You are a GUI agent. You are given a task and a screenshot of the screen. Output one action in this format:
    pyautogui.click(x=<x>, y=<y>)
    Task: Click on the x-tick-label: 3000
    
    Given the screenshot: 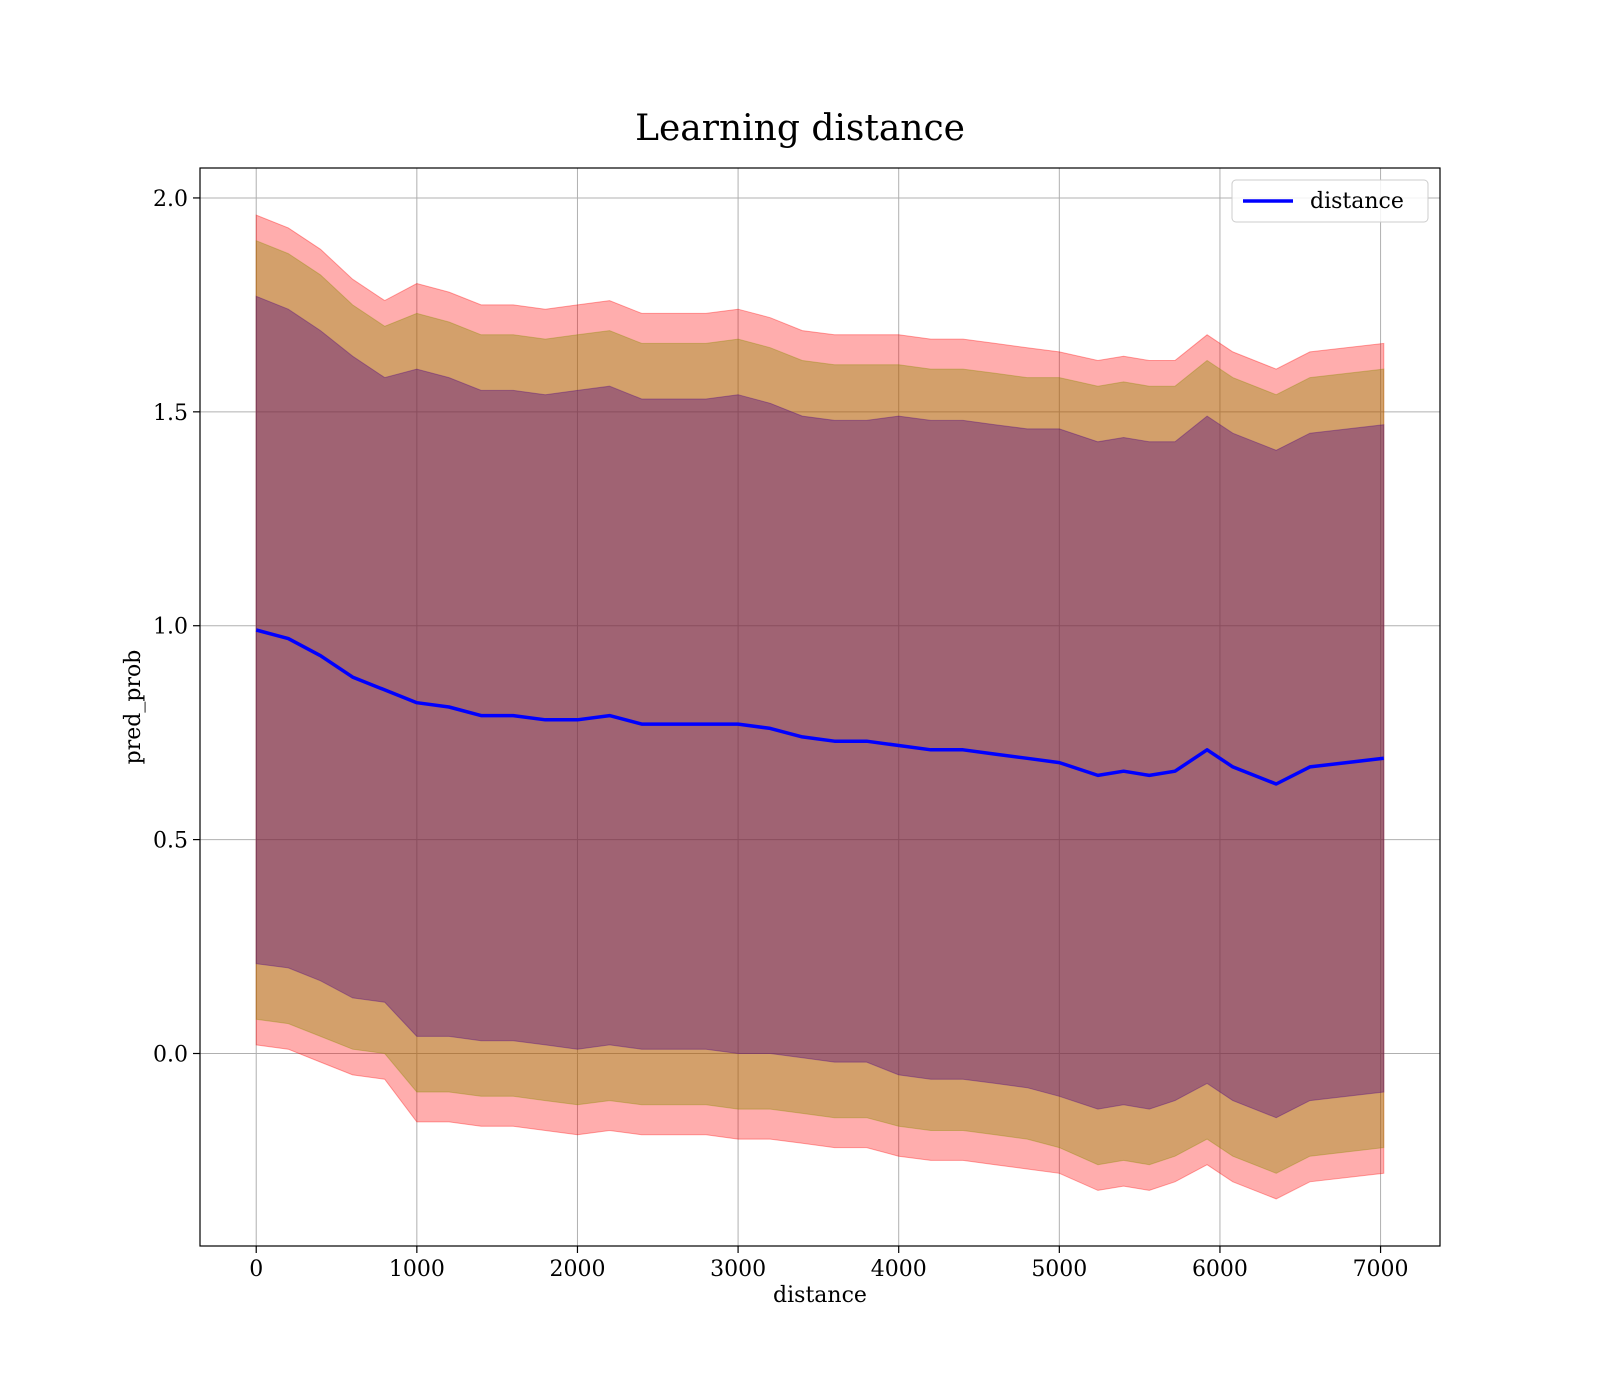 What is the action you would take?
    pyautogui.click(x=738, y=1269)
    